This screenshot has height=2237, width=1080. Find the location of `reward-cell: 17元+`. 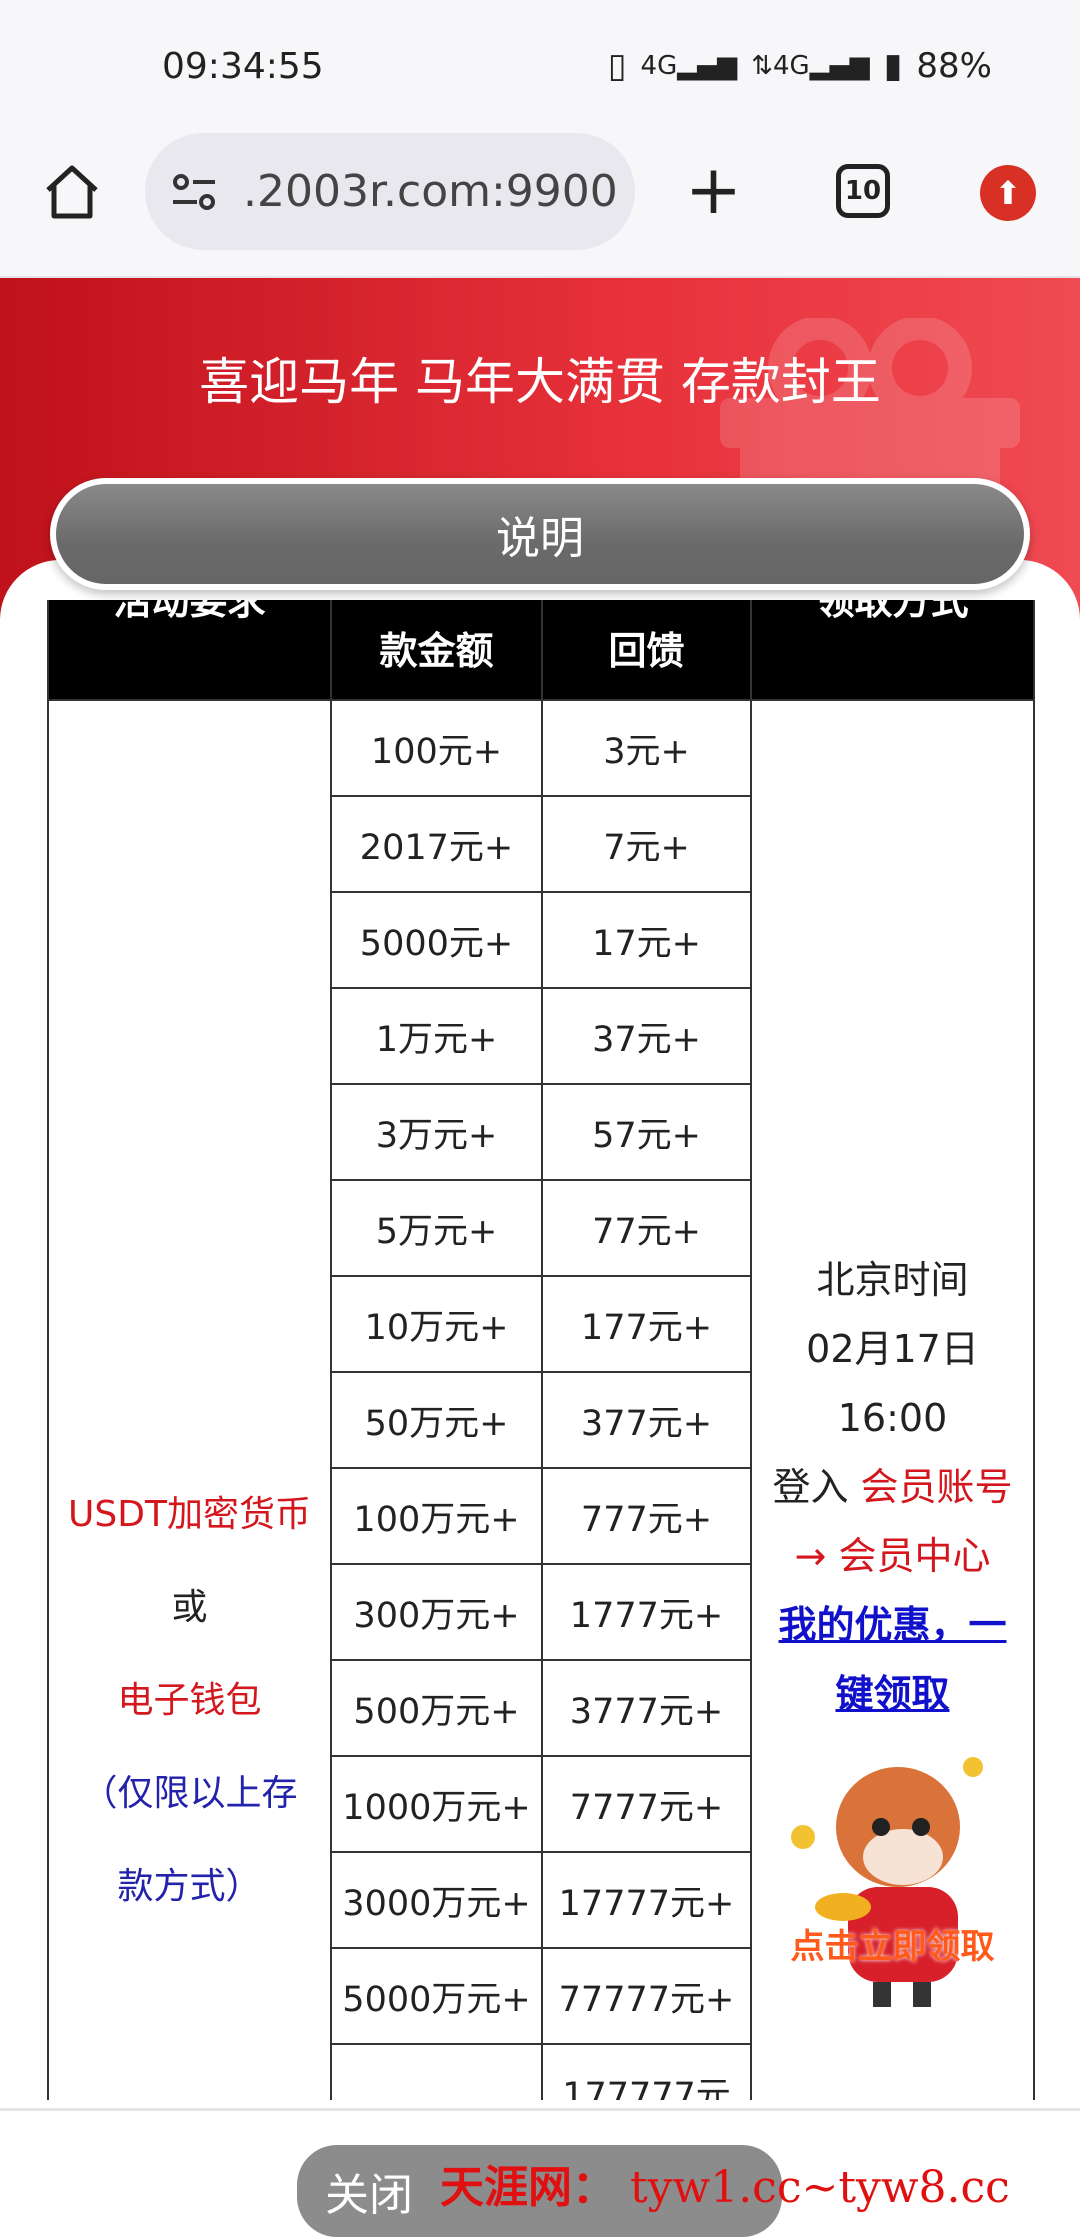

reward-cell: 17元+ is located at coordinates (646, 940).